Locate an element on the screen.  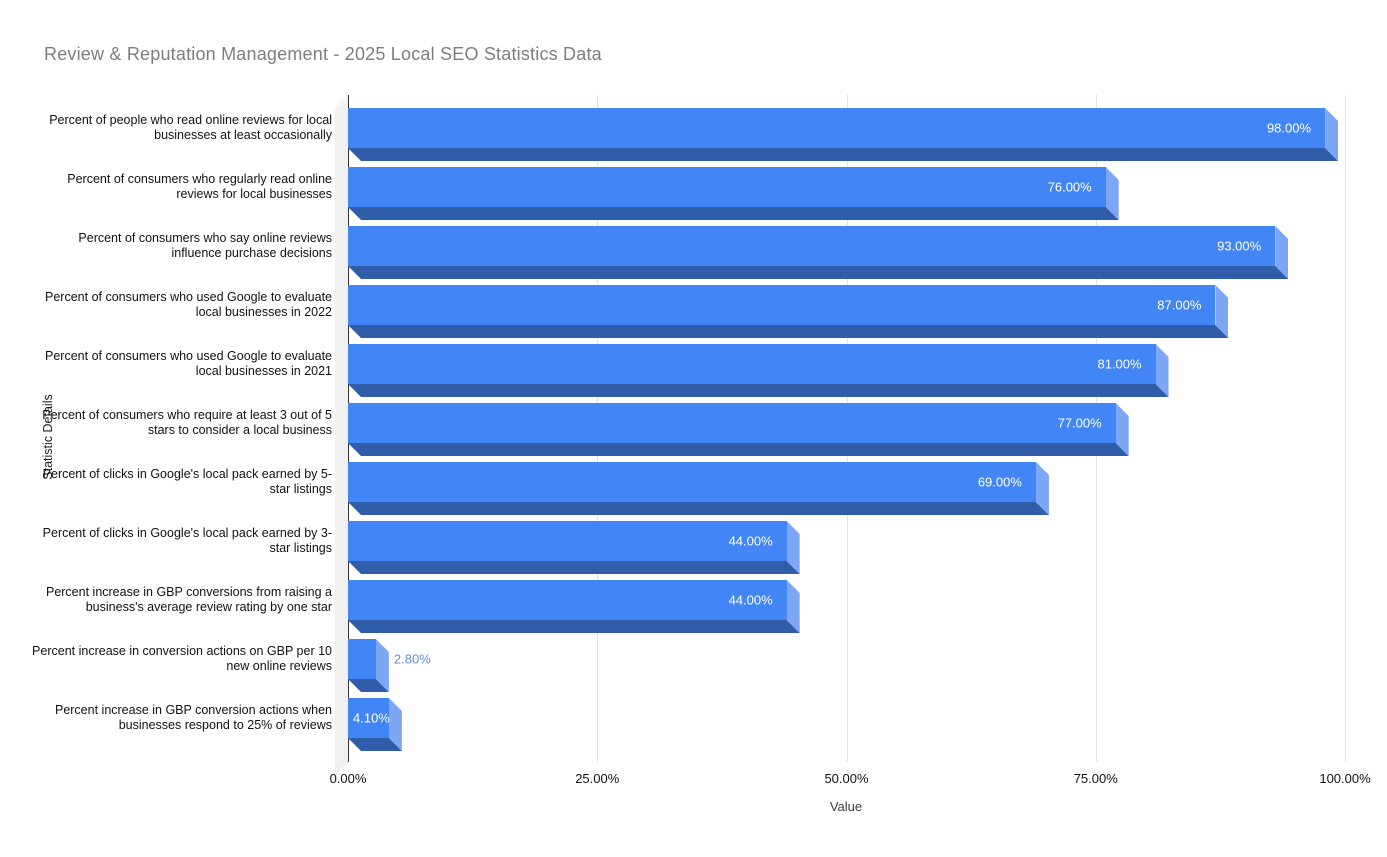
bar-value-label: 2.80% is located at coordinates (412, 659).